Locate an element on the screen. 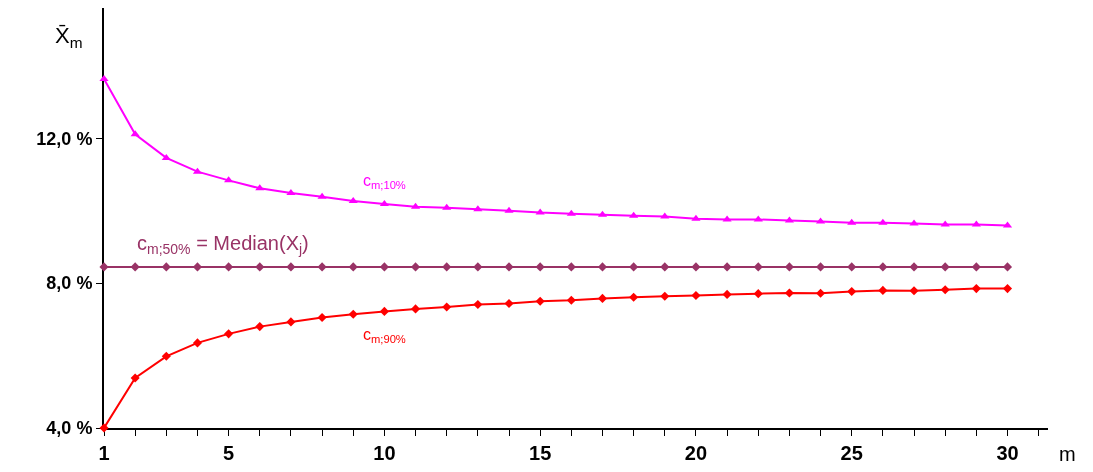 The image size is (1093, 472). x-tick-label: 5 is located at coordinates (229, 453).